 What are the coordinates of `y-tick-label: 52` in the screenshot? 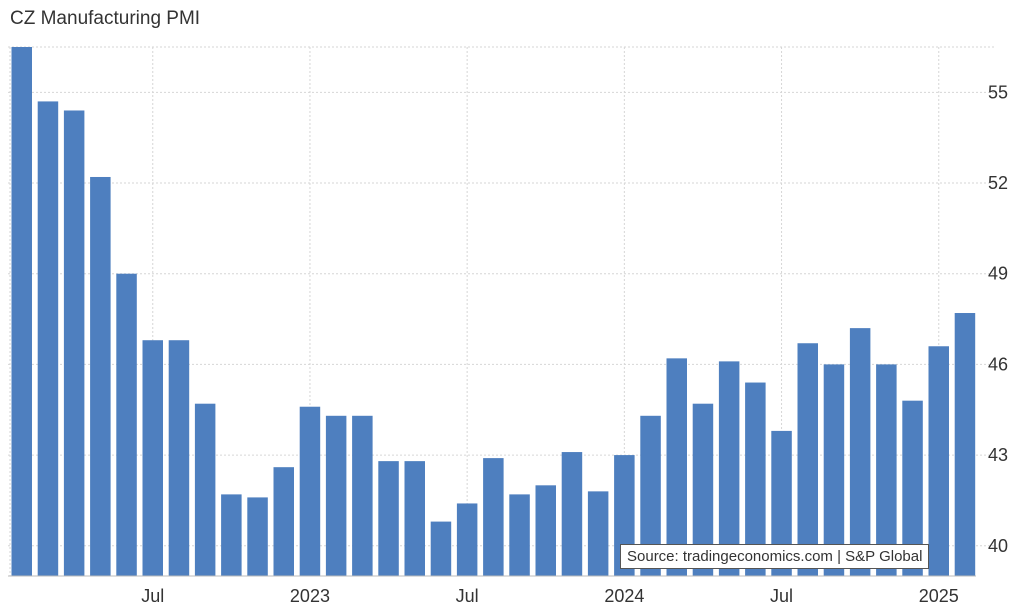 It's located at (998, 183).